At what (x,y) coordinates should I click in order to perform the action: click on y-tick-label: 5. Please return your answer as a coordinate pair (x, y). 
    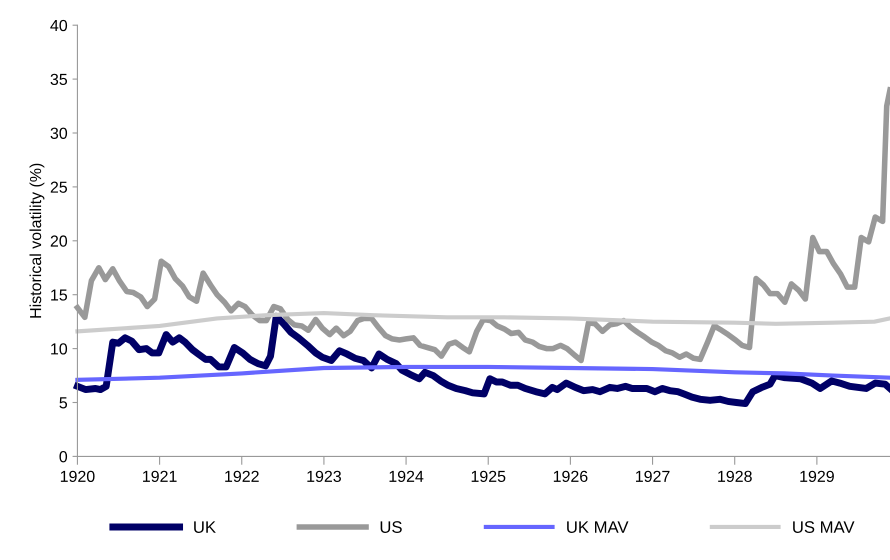
    Looking at the image, I should click on (63, 402).